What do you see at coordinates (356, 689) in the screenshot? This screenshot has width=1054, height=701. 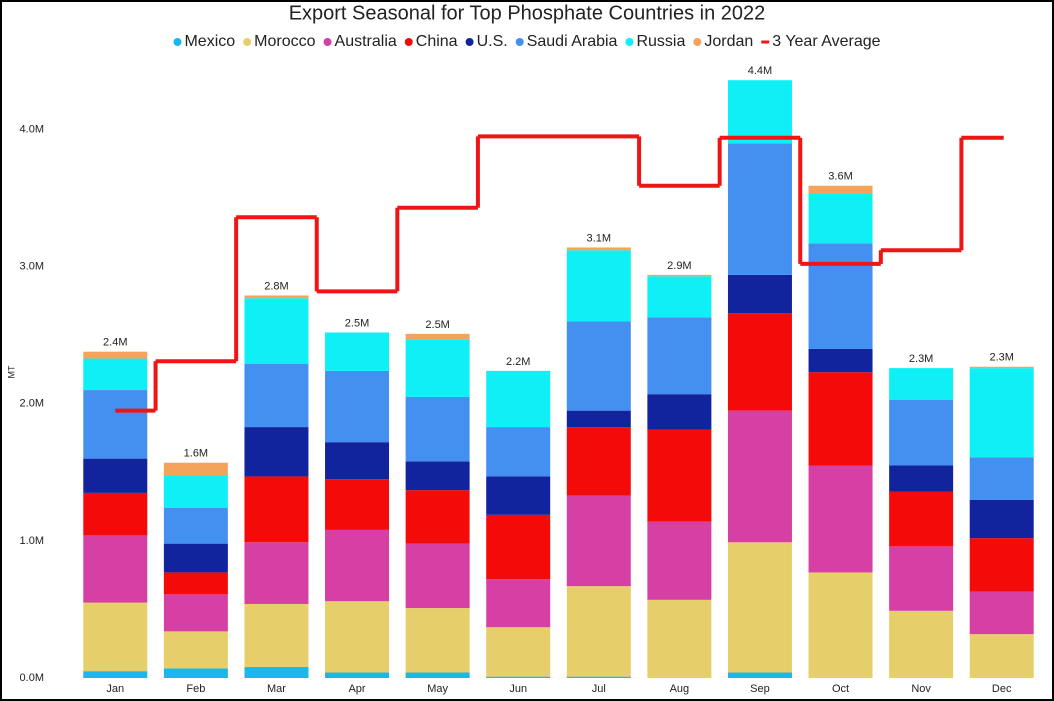 I see `x-tick-label: Apr` at bounding box center [356, 689].